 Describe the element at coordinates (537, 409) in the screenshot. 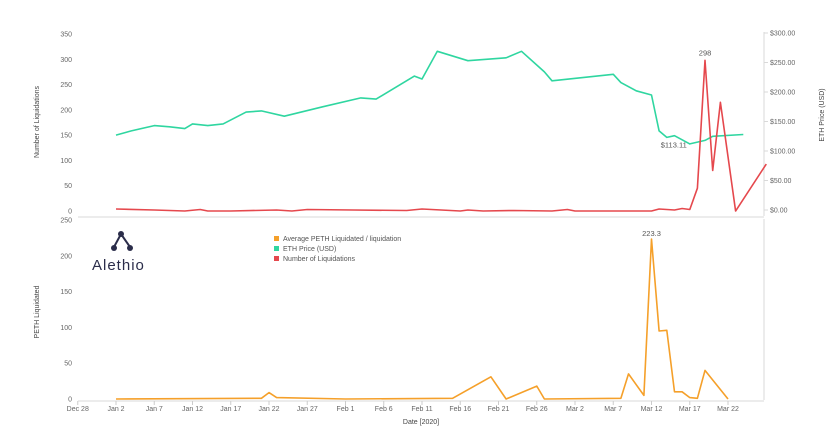

I see `x-tick-label: Feb 26` at that location.